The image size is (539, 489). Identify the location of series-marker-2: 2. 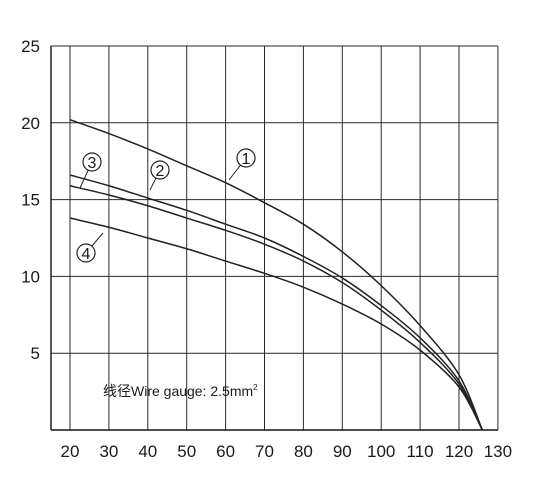
(159, 175).